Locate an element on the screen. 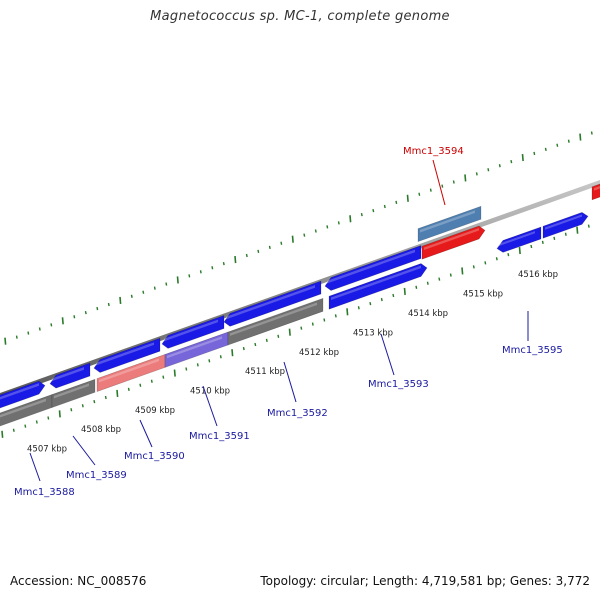 The height and width of the screenshot is (600, 600). gene-3590-pink-sheen is located at coordinates (129, 370).